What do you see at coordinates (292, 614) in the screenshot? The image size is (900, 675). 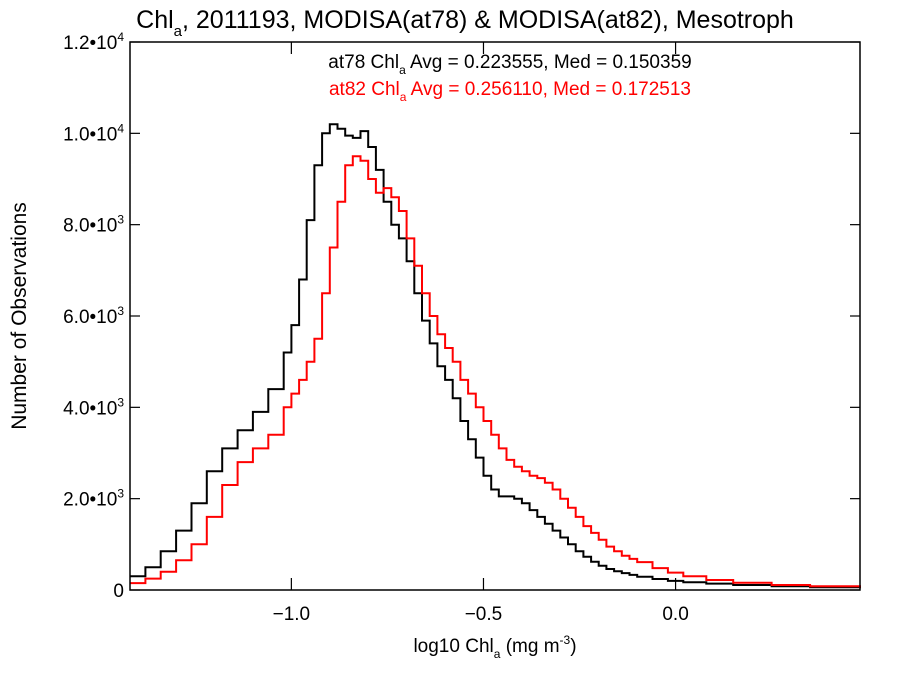 I see `x-tick-label: −1.0` at bounding box center [292, 614].